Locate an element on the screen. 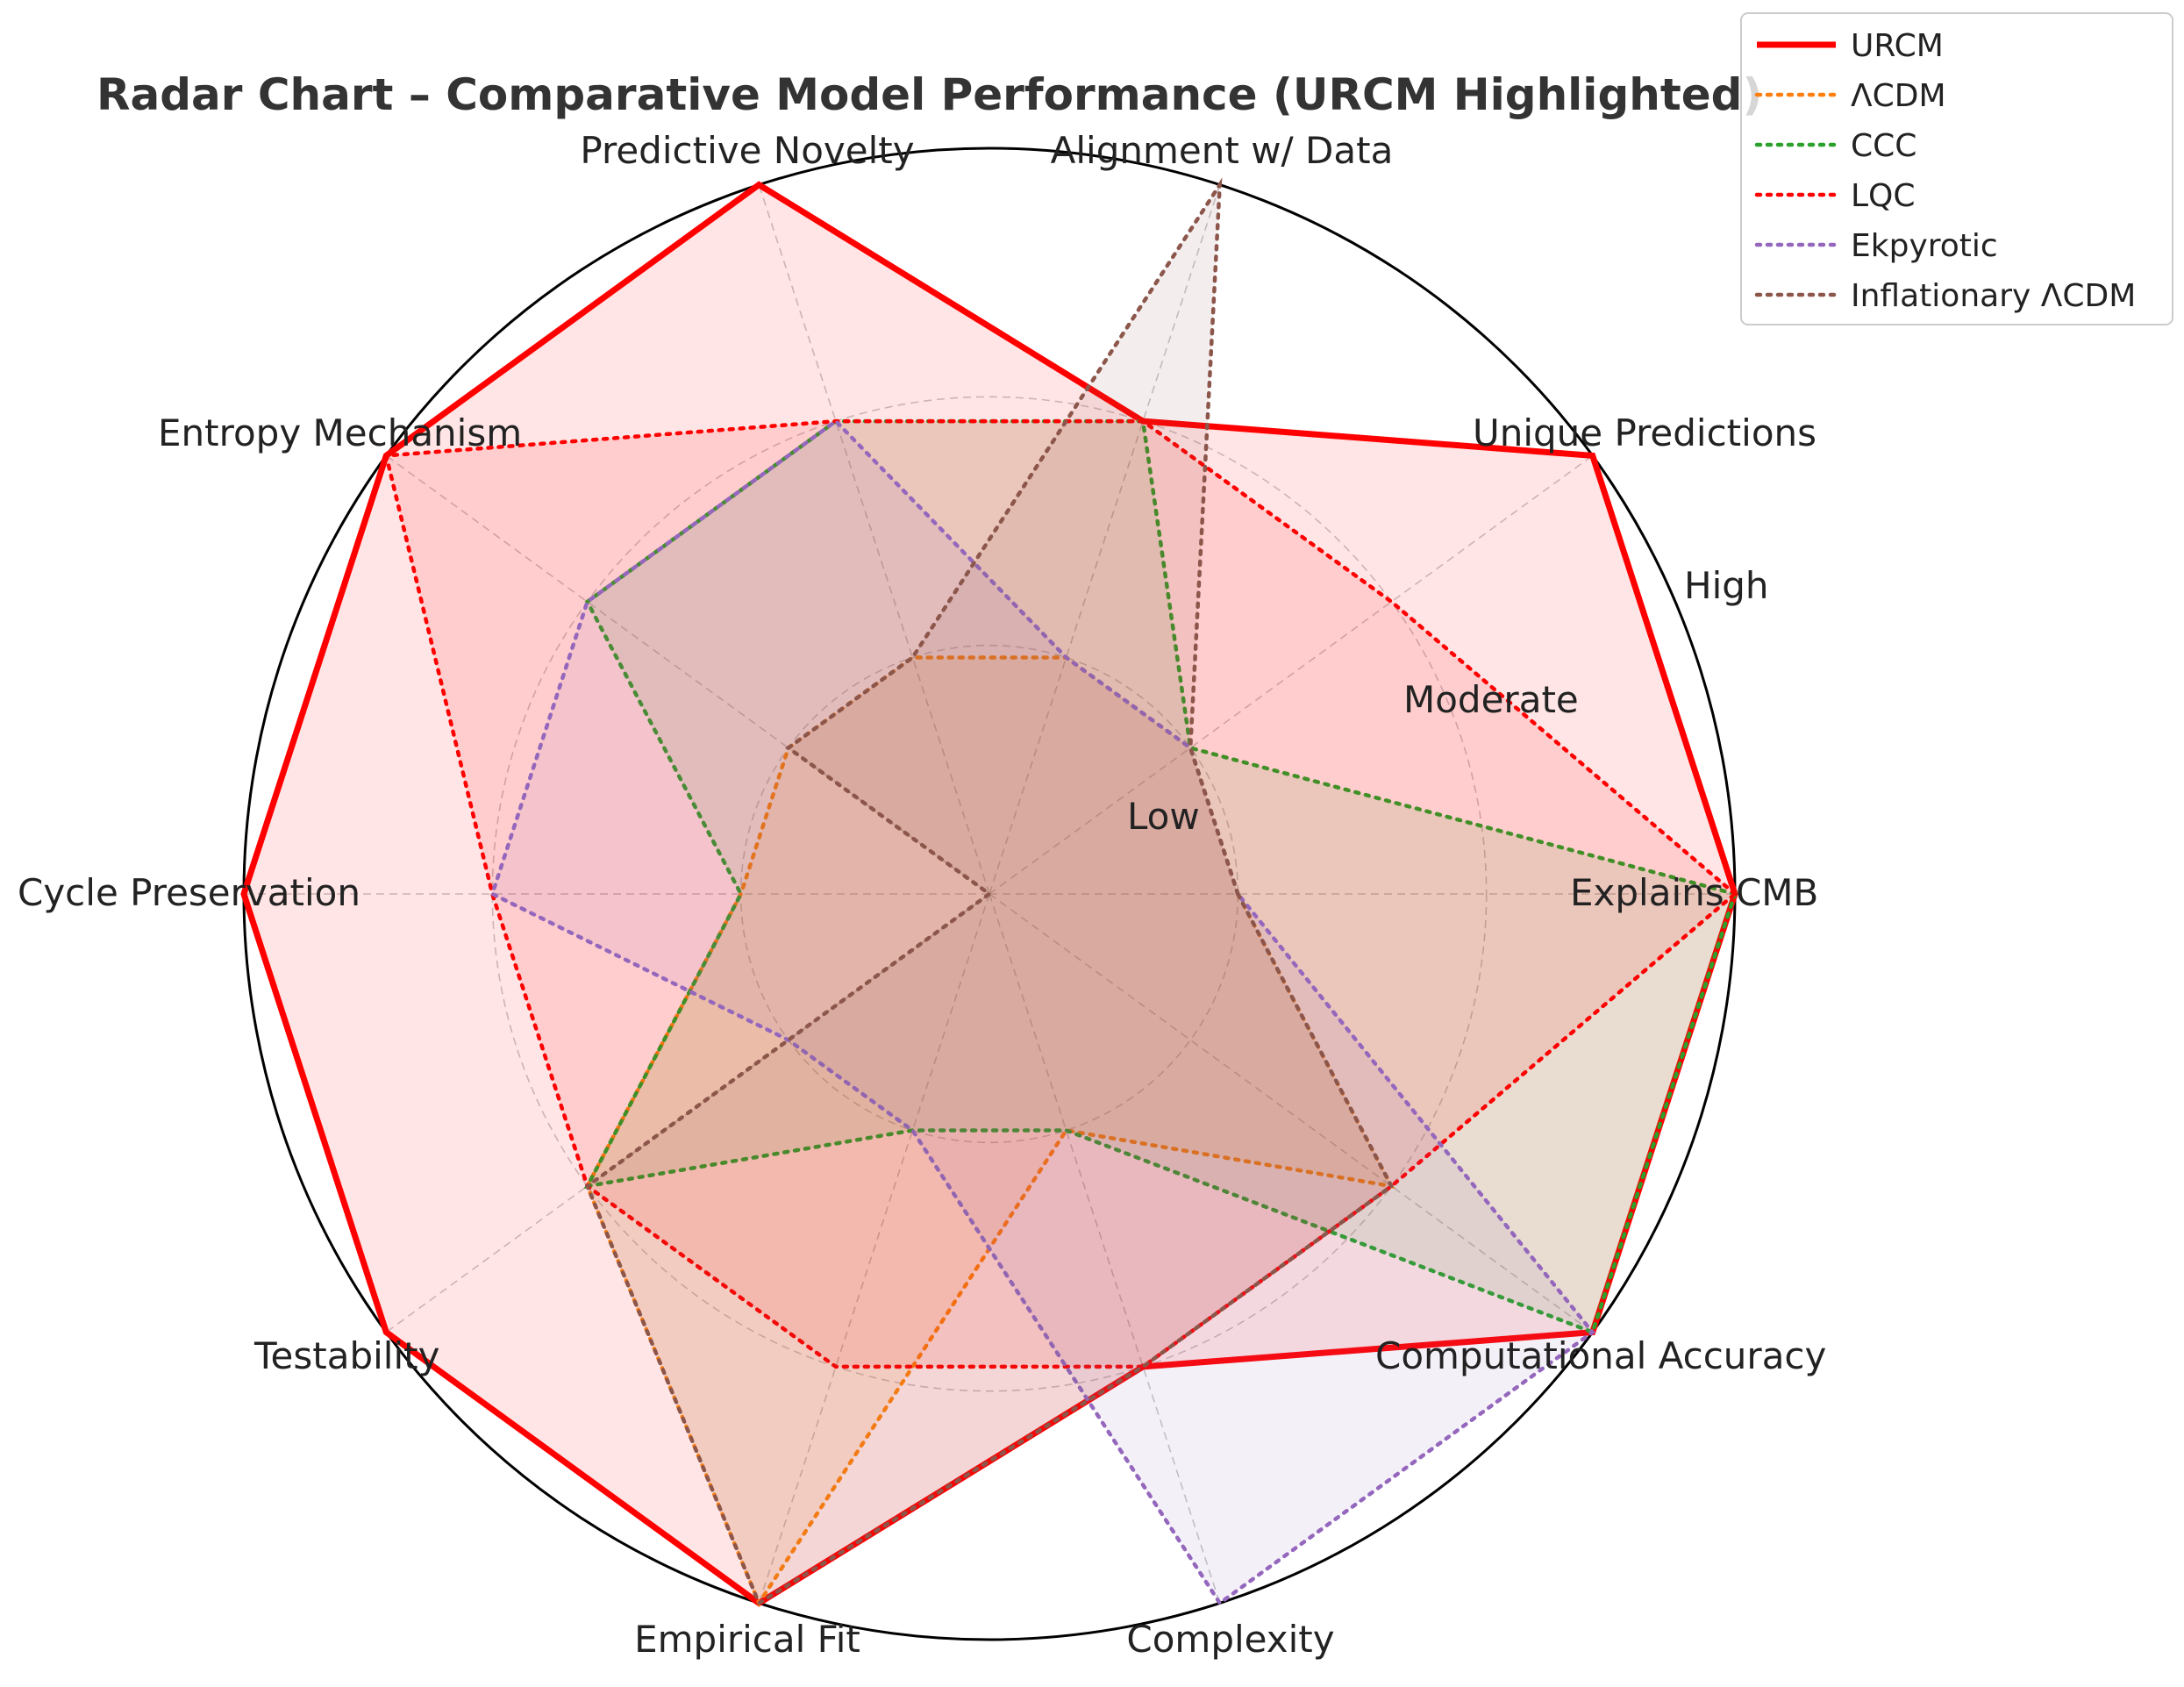 The height and width of the screenshot is (1687, 2184). axis-label: Cycle Preservation is located at coordinates (189, 892).